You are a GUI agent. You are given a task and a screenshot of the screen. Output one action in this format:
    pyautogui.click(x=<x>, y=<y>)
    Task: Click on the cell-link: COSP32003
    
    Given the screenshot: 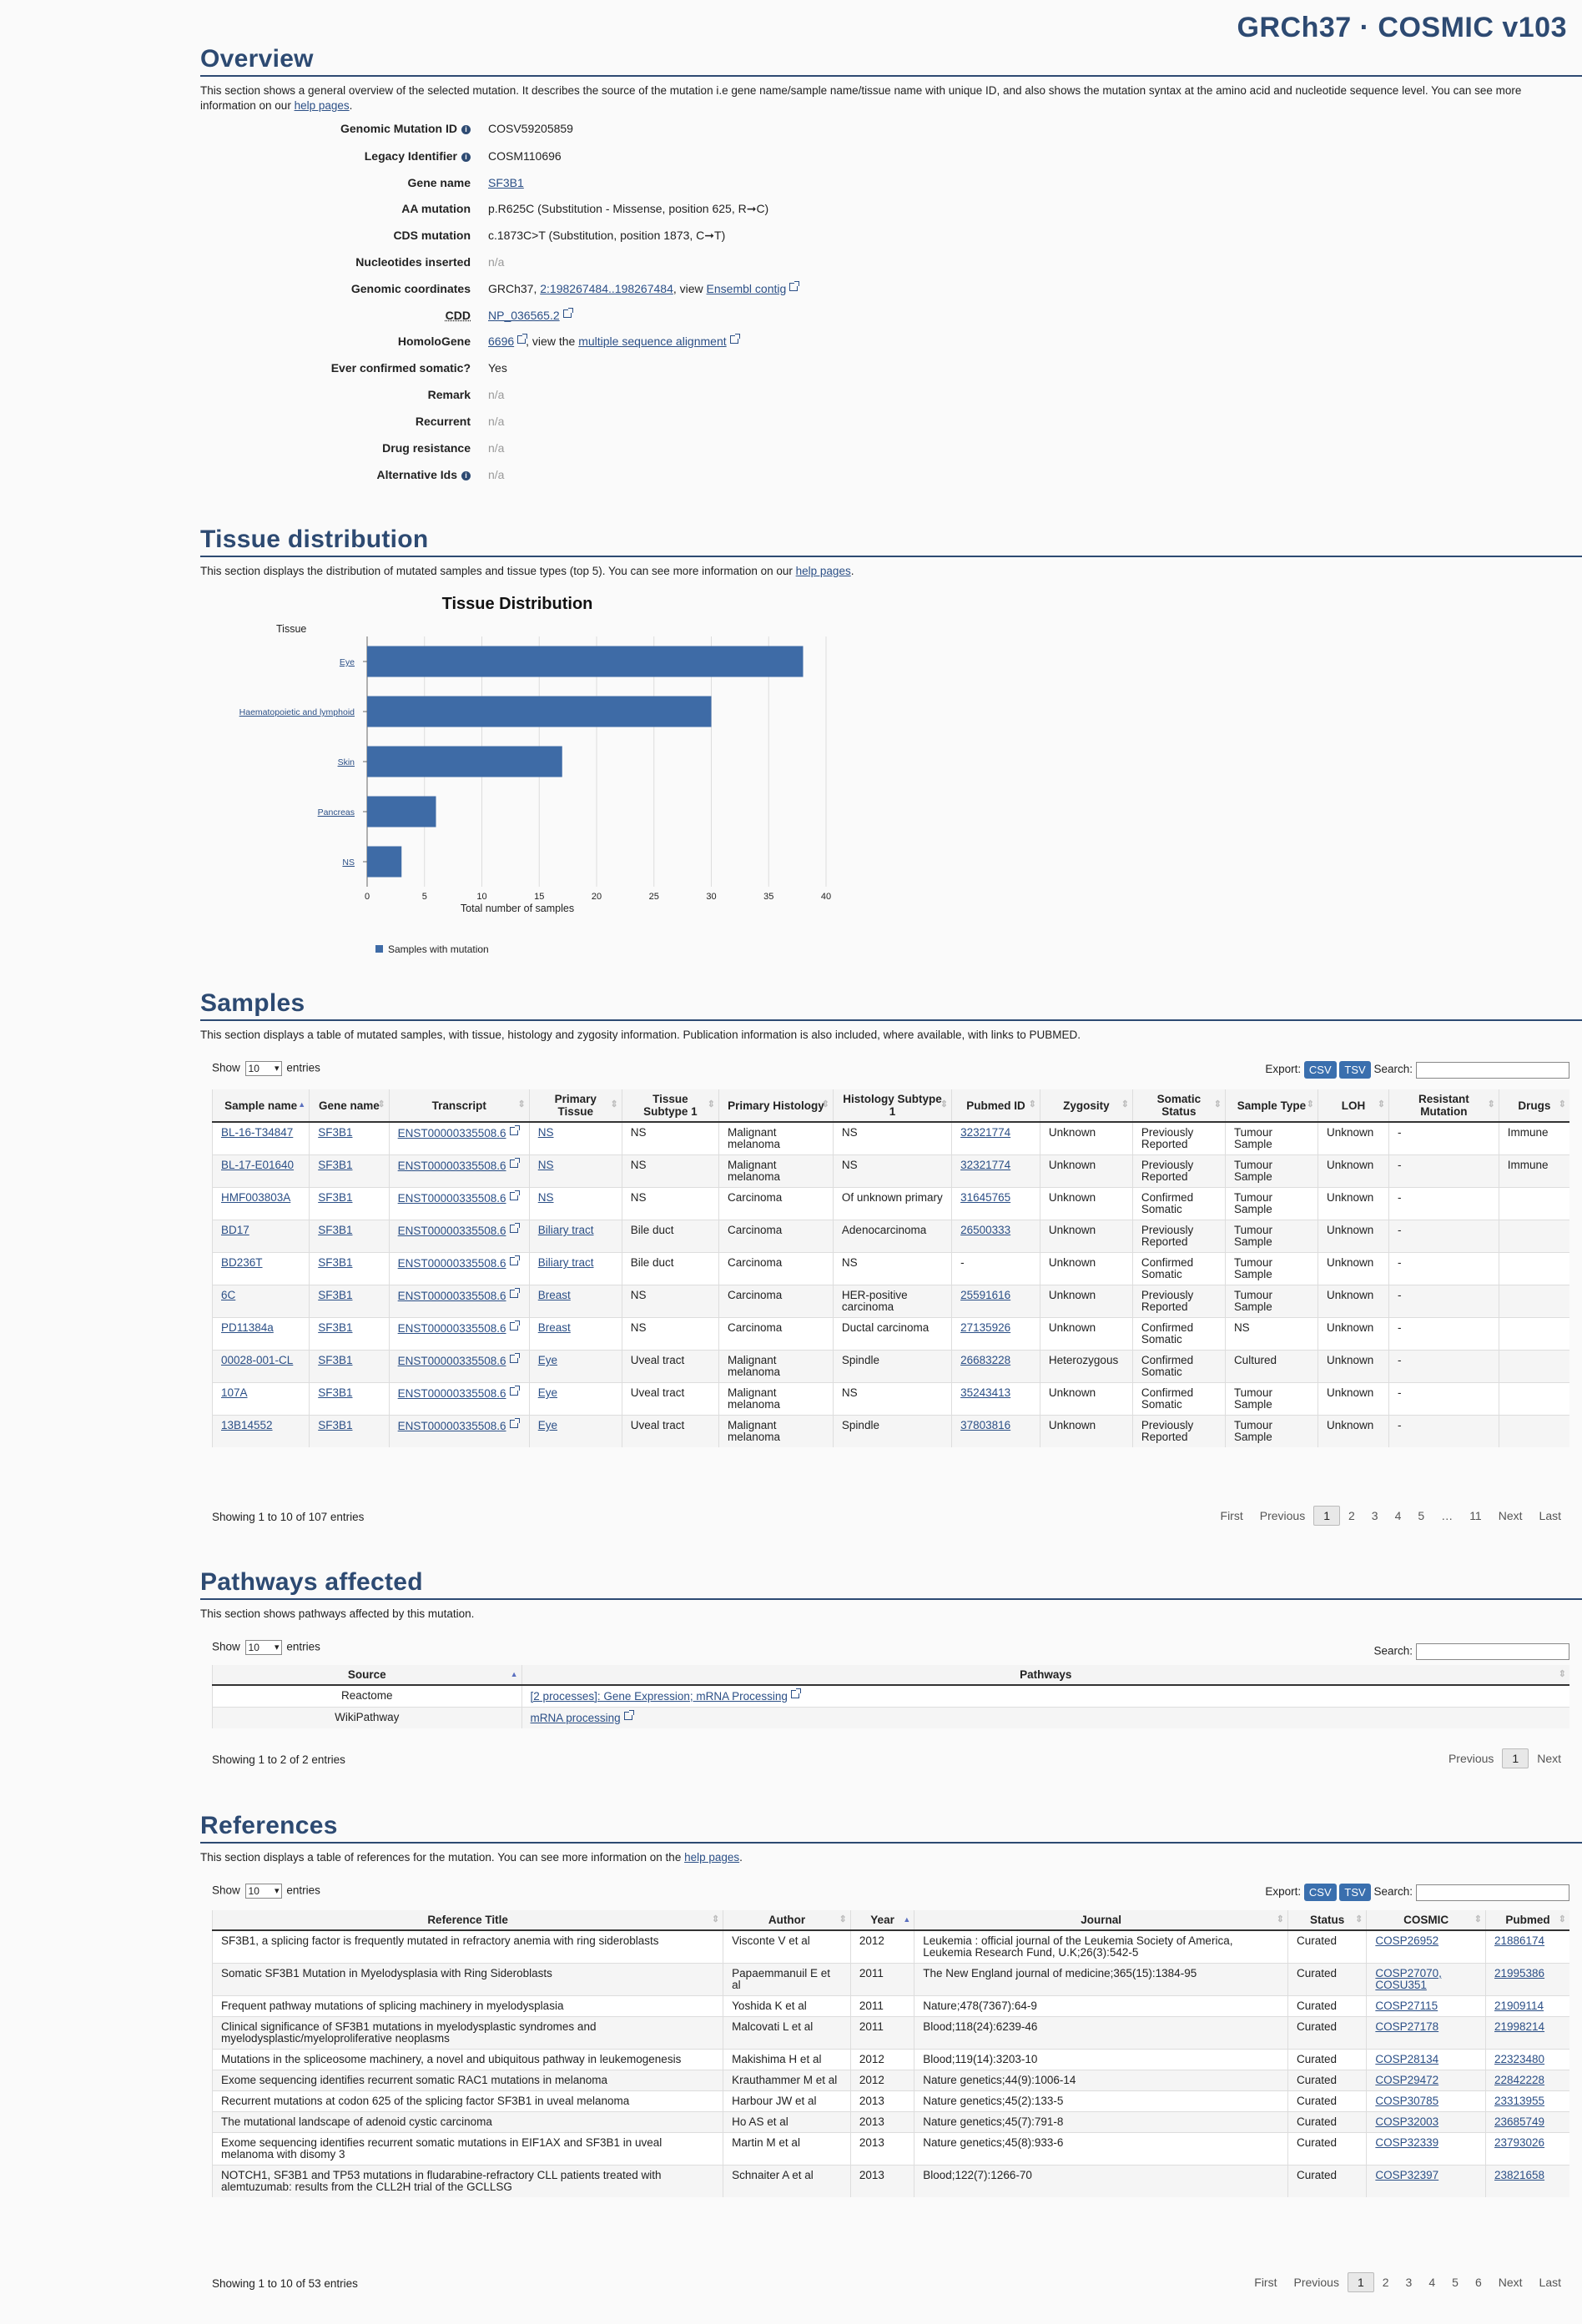 What is the action you would take?
    pyautogui.click(x=1407, y=2121)
    